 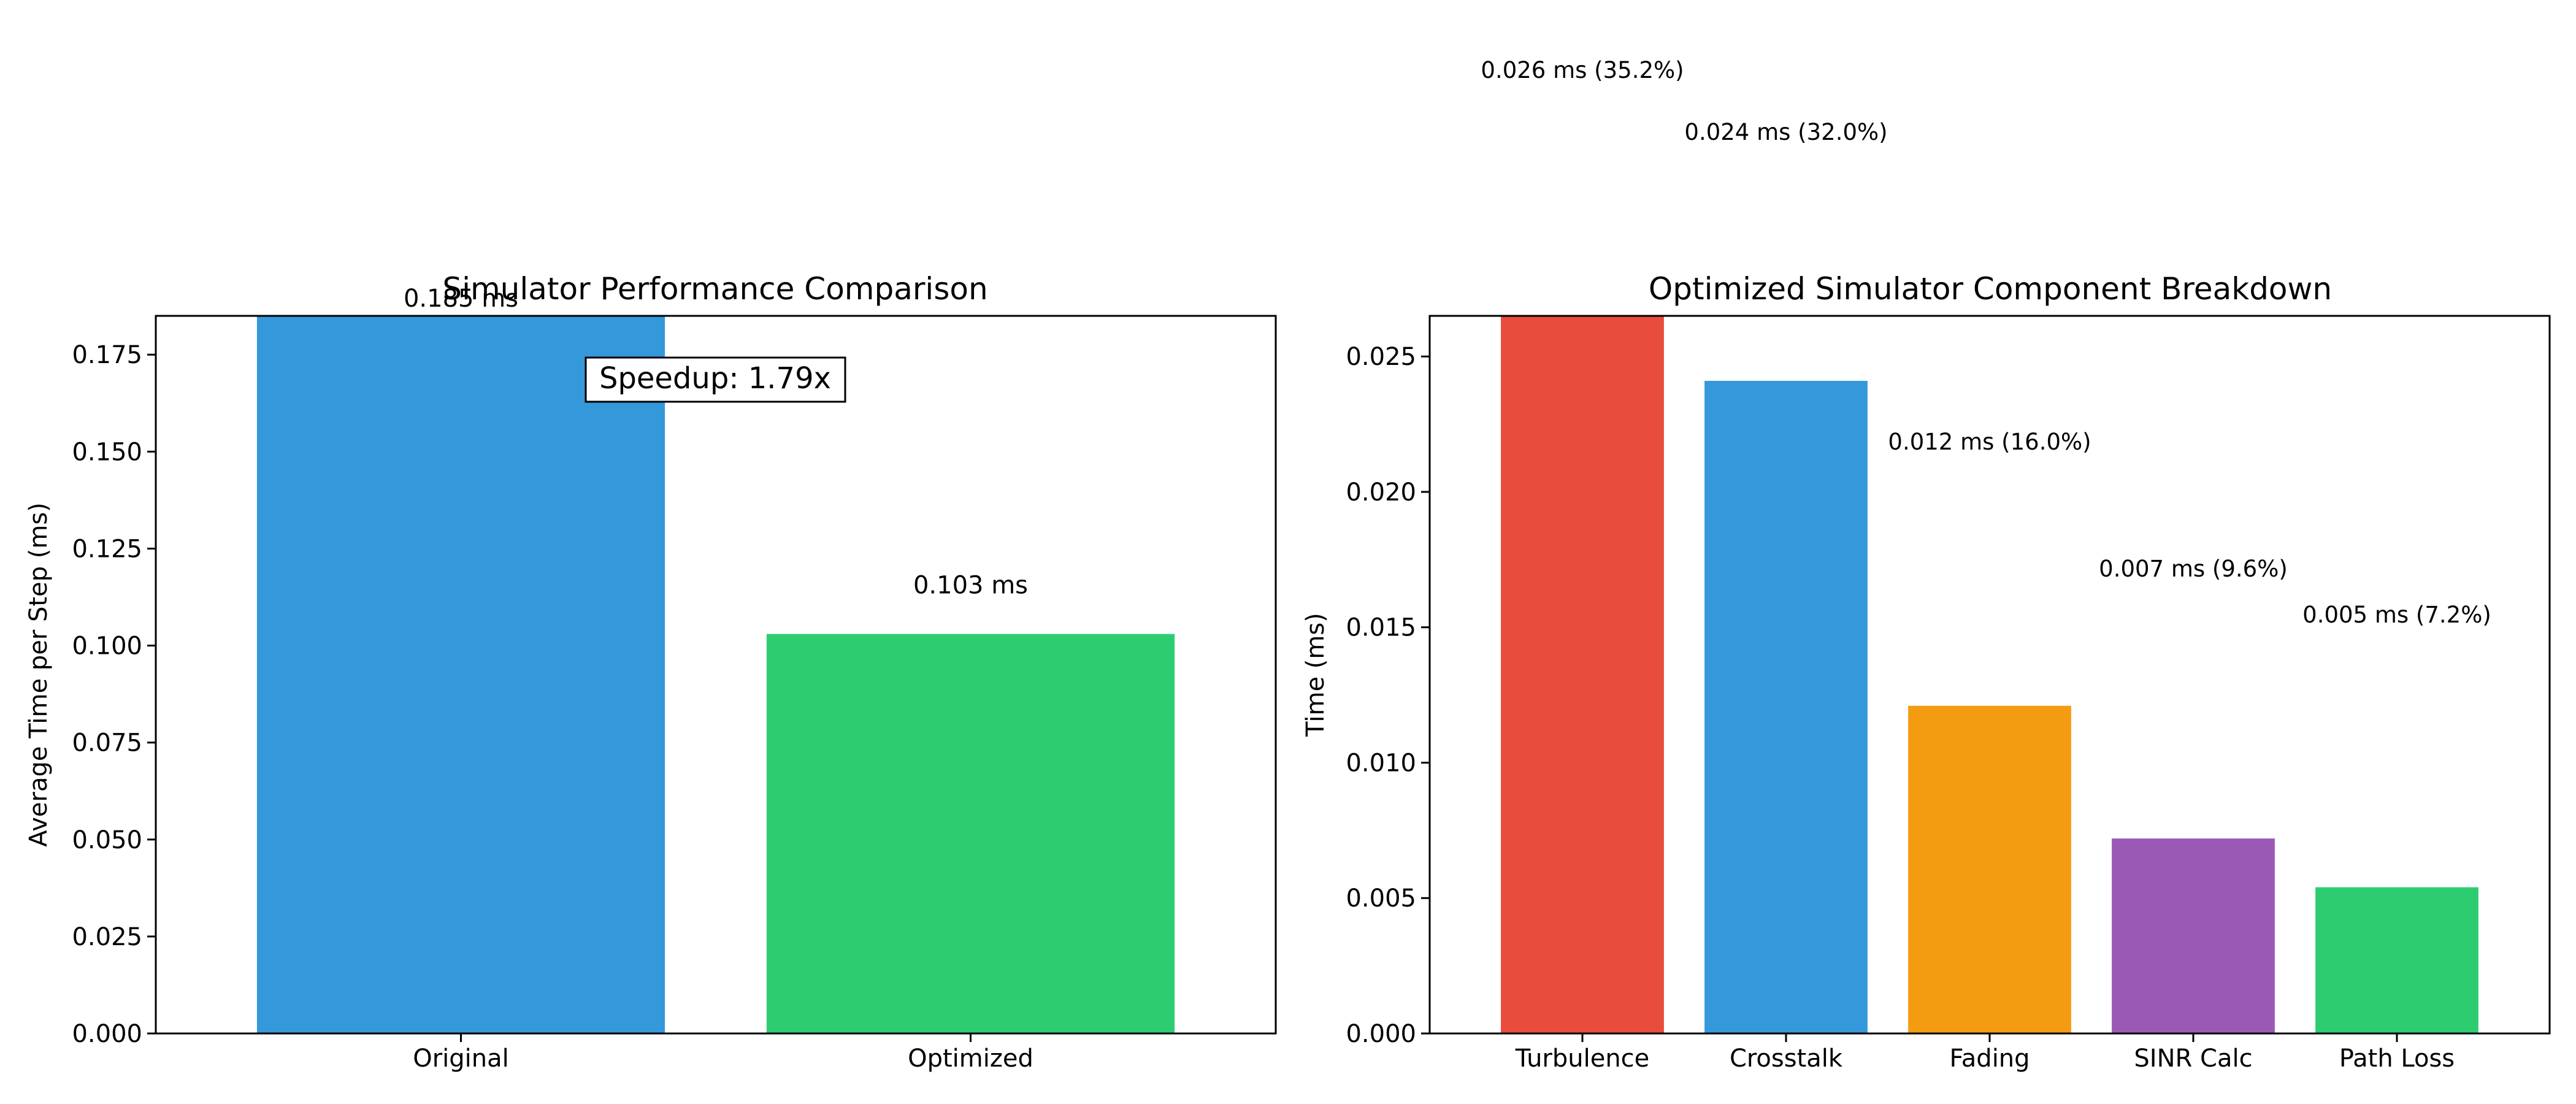 What do you see at coordinates (2193, 935) in the screenshot?
I see `bar-sinr-calc` at bounding box center [2193, 935].